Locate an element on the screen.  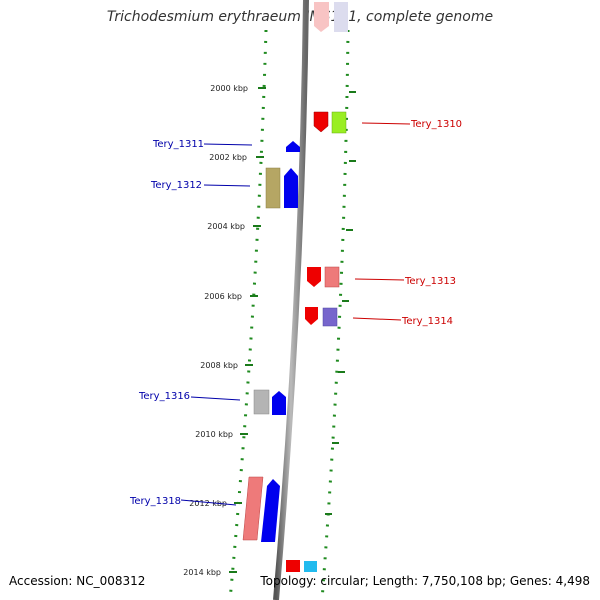
gene-top-faded-red is located at coordinates (321, 17).